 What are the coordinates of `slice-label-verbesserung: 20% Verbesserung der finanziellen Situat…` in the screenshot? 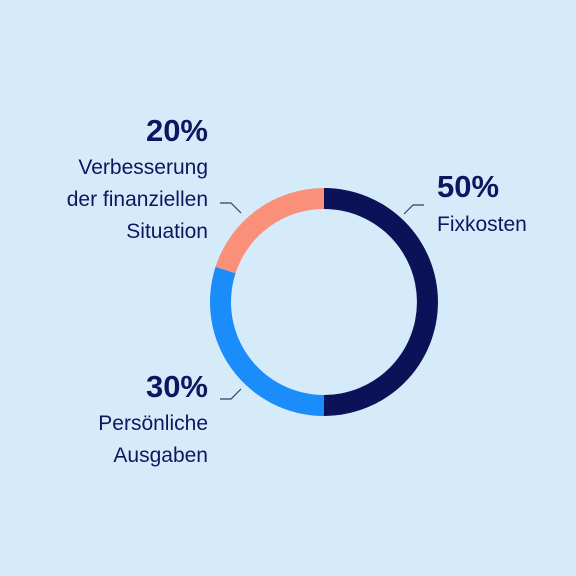 It's located at (137, 178).